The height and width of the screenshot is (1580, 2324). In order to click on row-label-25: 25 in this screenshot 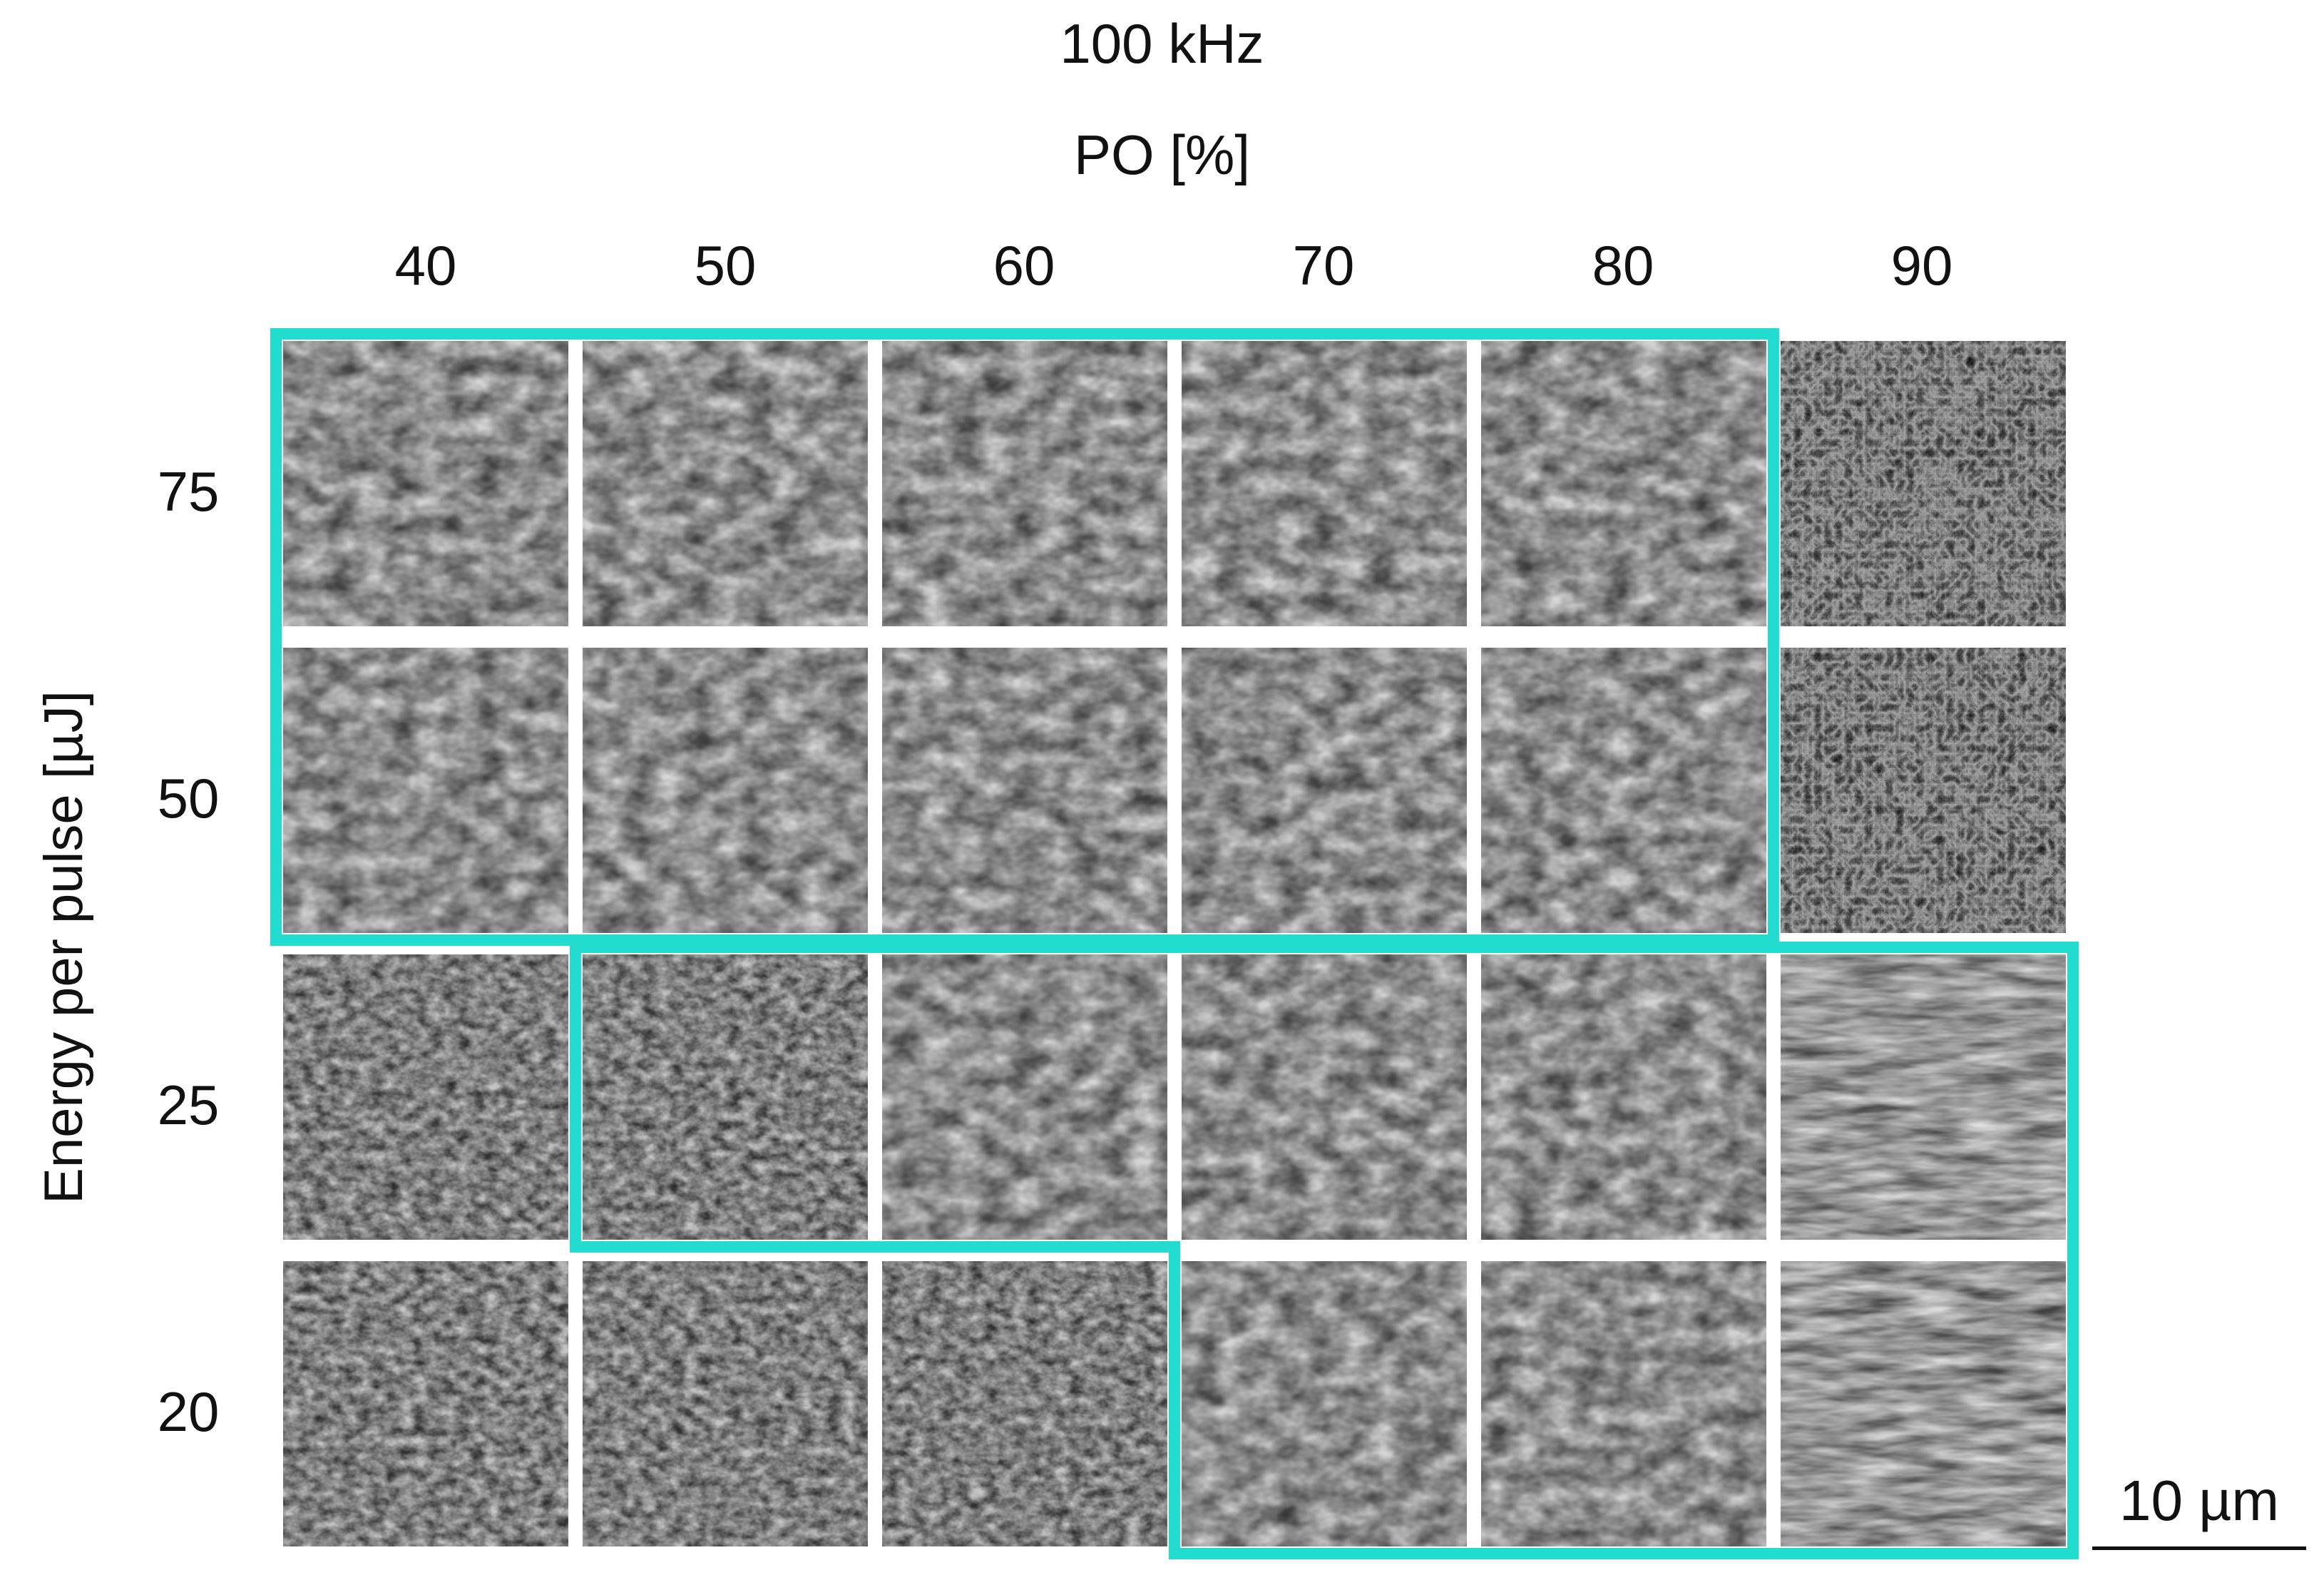, I will do `click(188, 1105)`.